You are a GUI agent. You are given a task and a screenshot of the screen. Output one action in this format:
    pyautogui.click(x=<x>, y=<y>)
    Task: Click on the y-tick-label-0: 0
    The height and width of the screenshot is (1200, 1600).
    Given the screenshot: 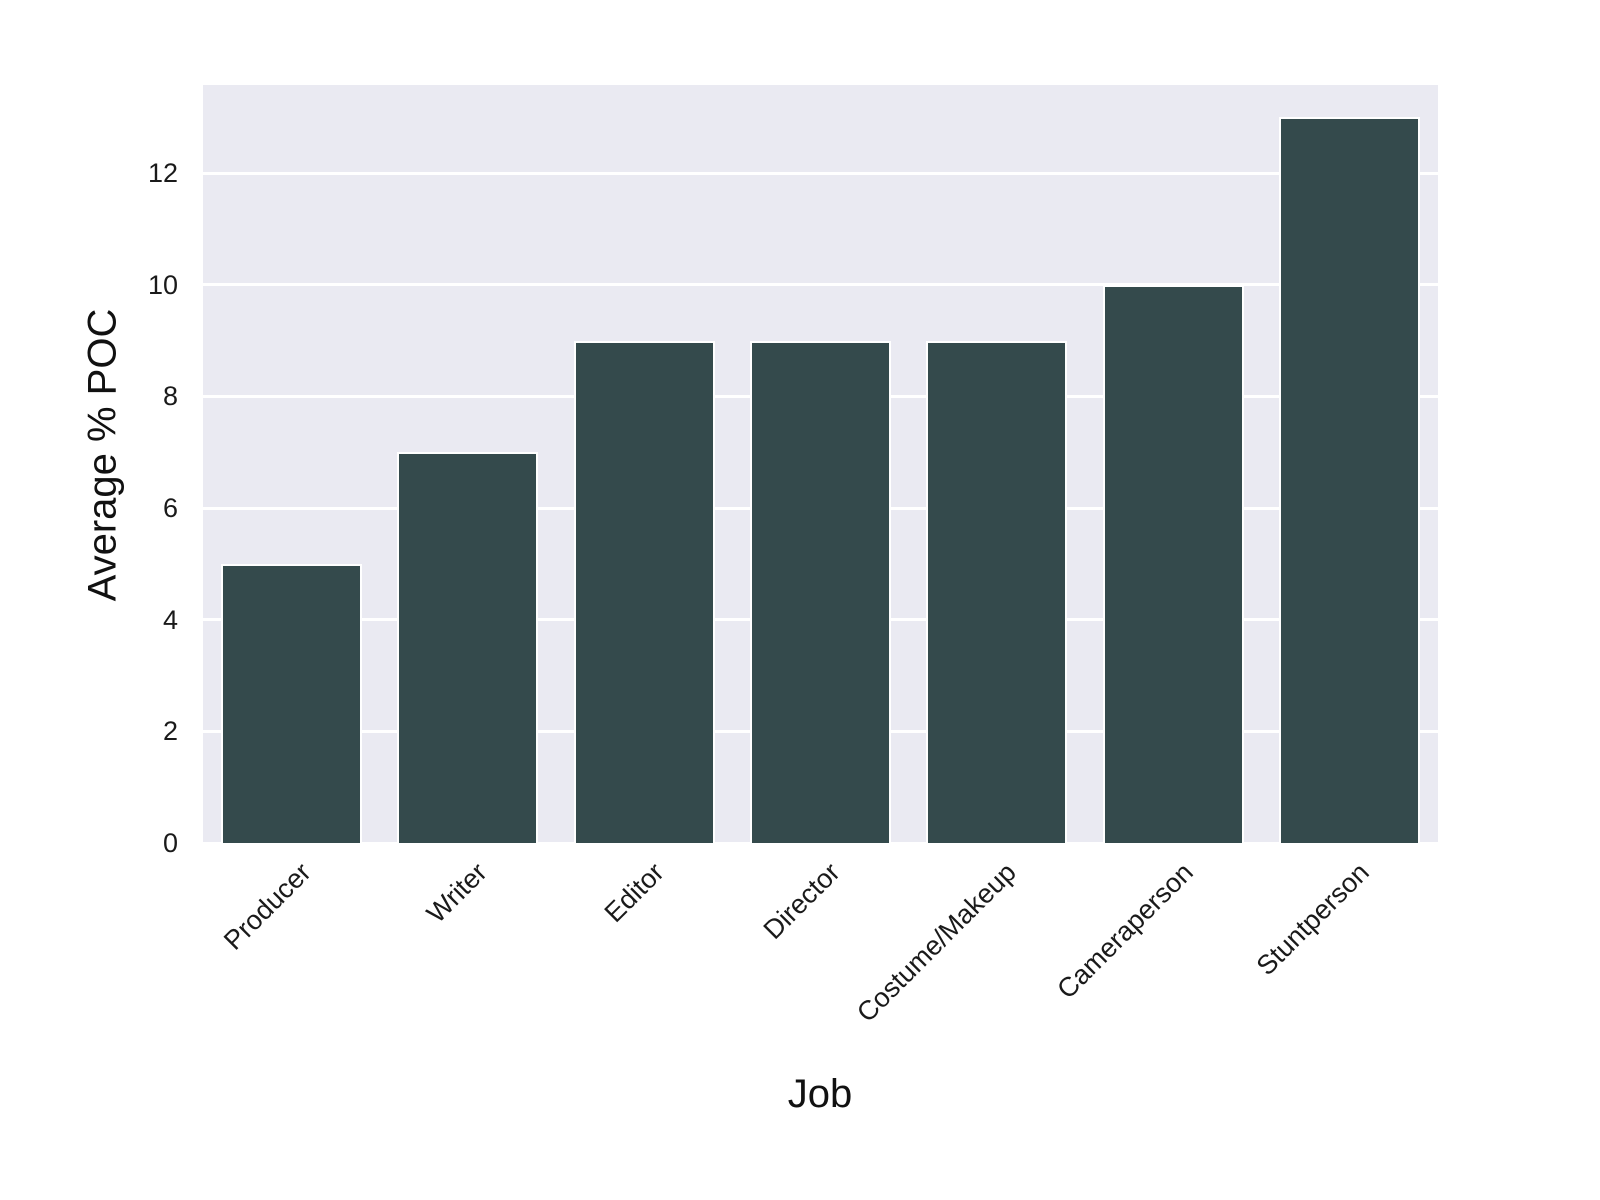 What is the action you would take?
    pyautogui.click(x=170, y=843)
    